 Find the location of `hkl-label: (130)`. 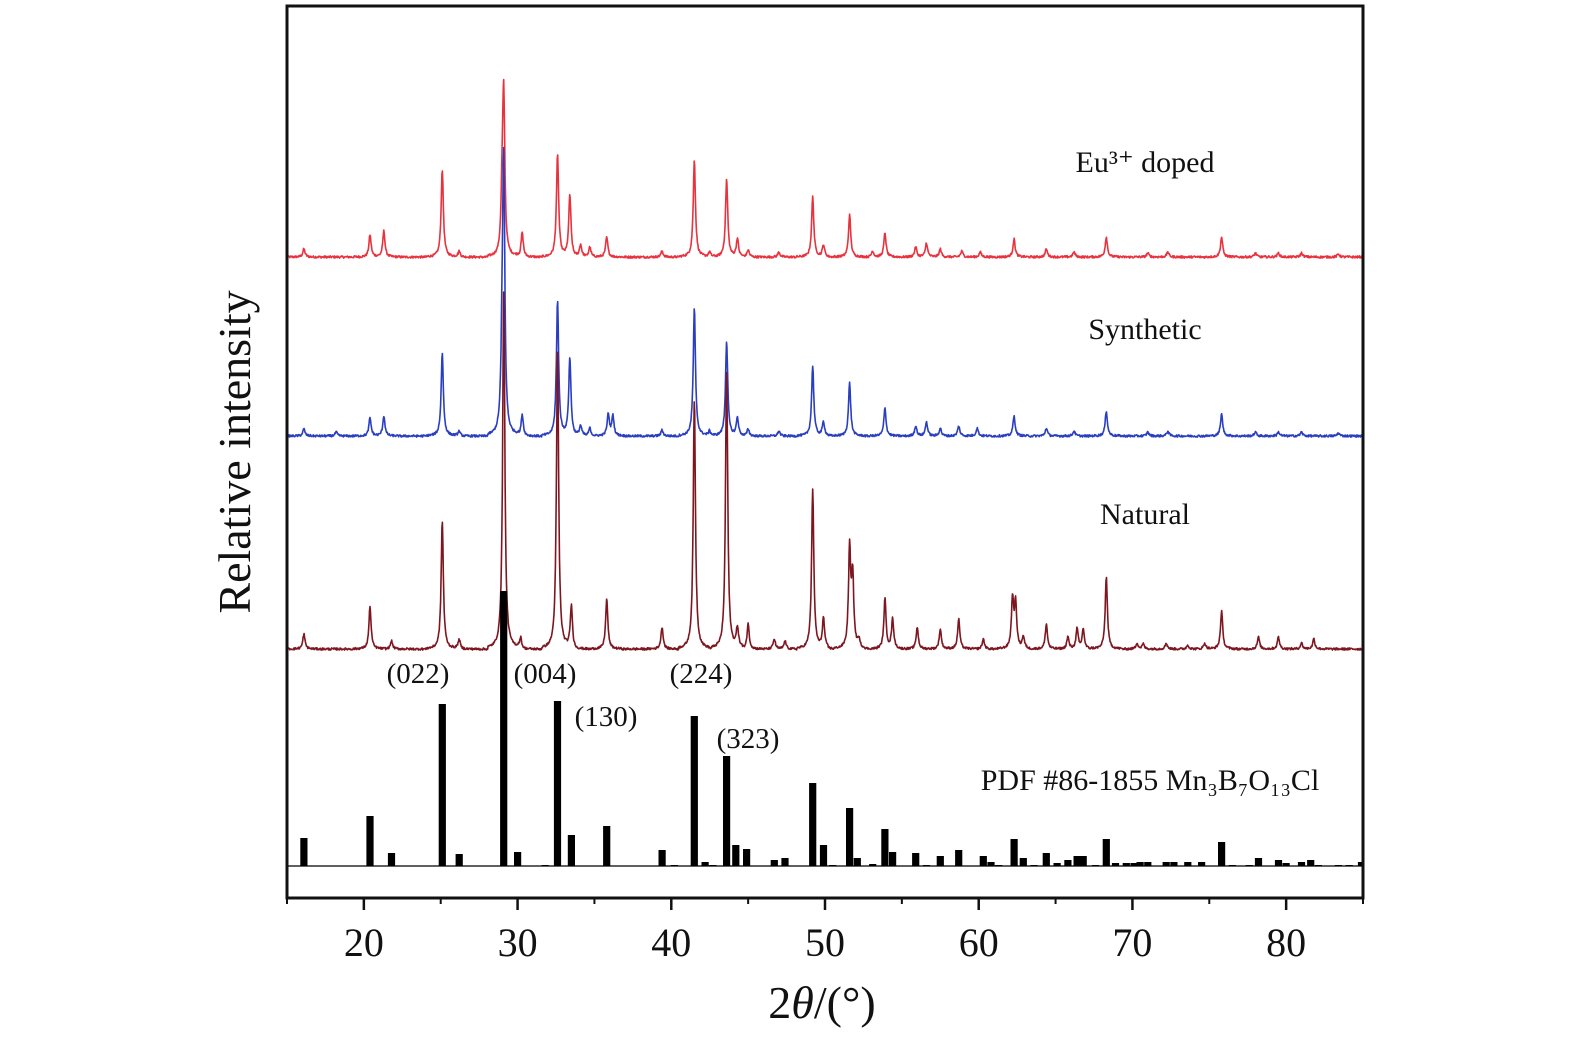

hkl-label: (130) is located at coordinates (606, 717).